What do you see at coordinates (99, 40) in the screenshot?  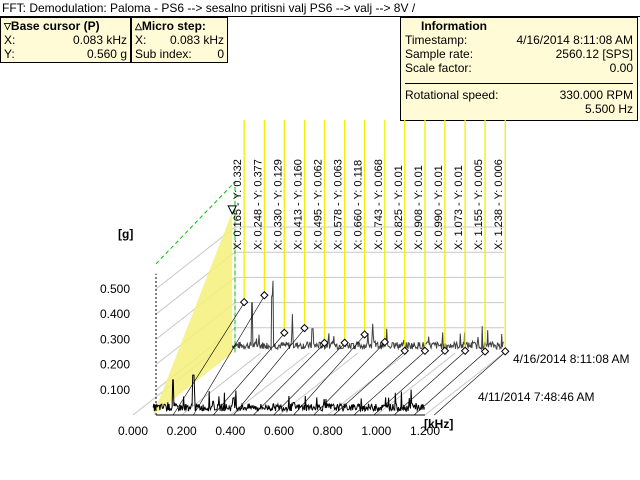 I see `base-x-value: 0.083 kHz` at bounding box center [99, 40].